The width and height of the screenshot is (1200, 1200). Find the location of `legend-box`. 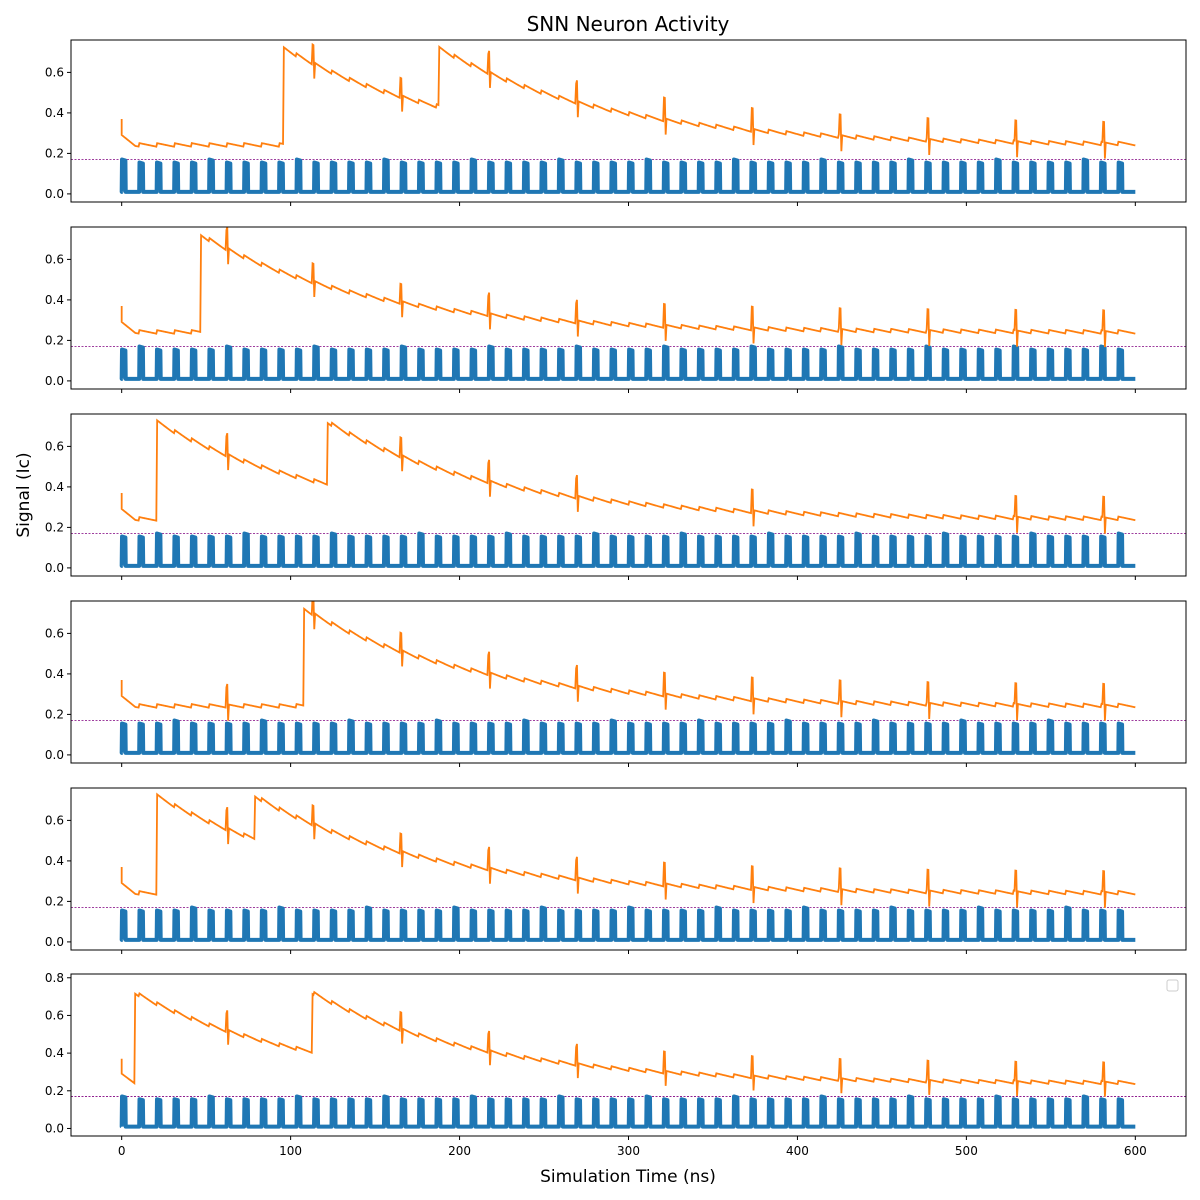

legend-box is located at coordinates (1172, 985).